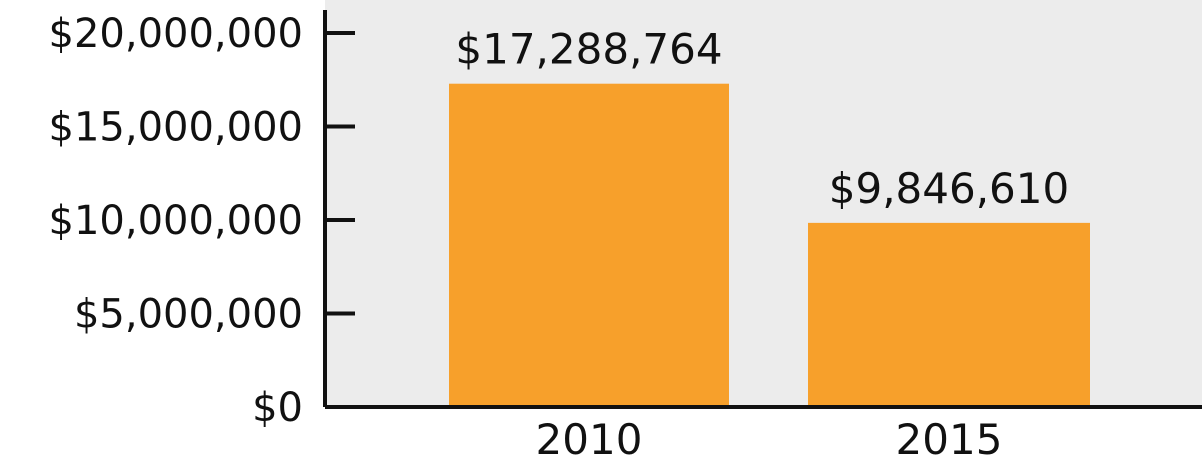 The height and width of the screenshot is (461, 1202). Describe the element at coordinates (949, 314) in the screenshot. I see `bar-2015` at that location.